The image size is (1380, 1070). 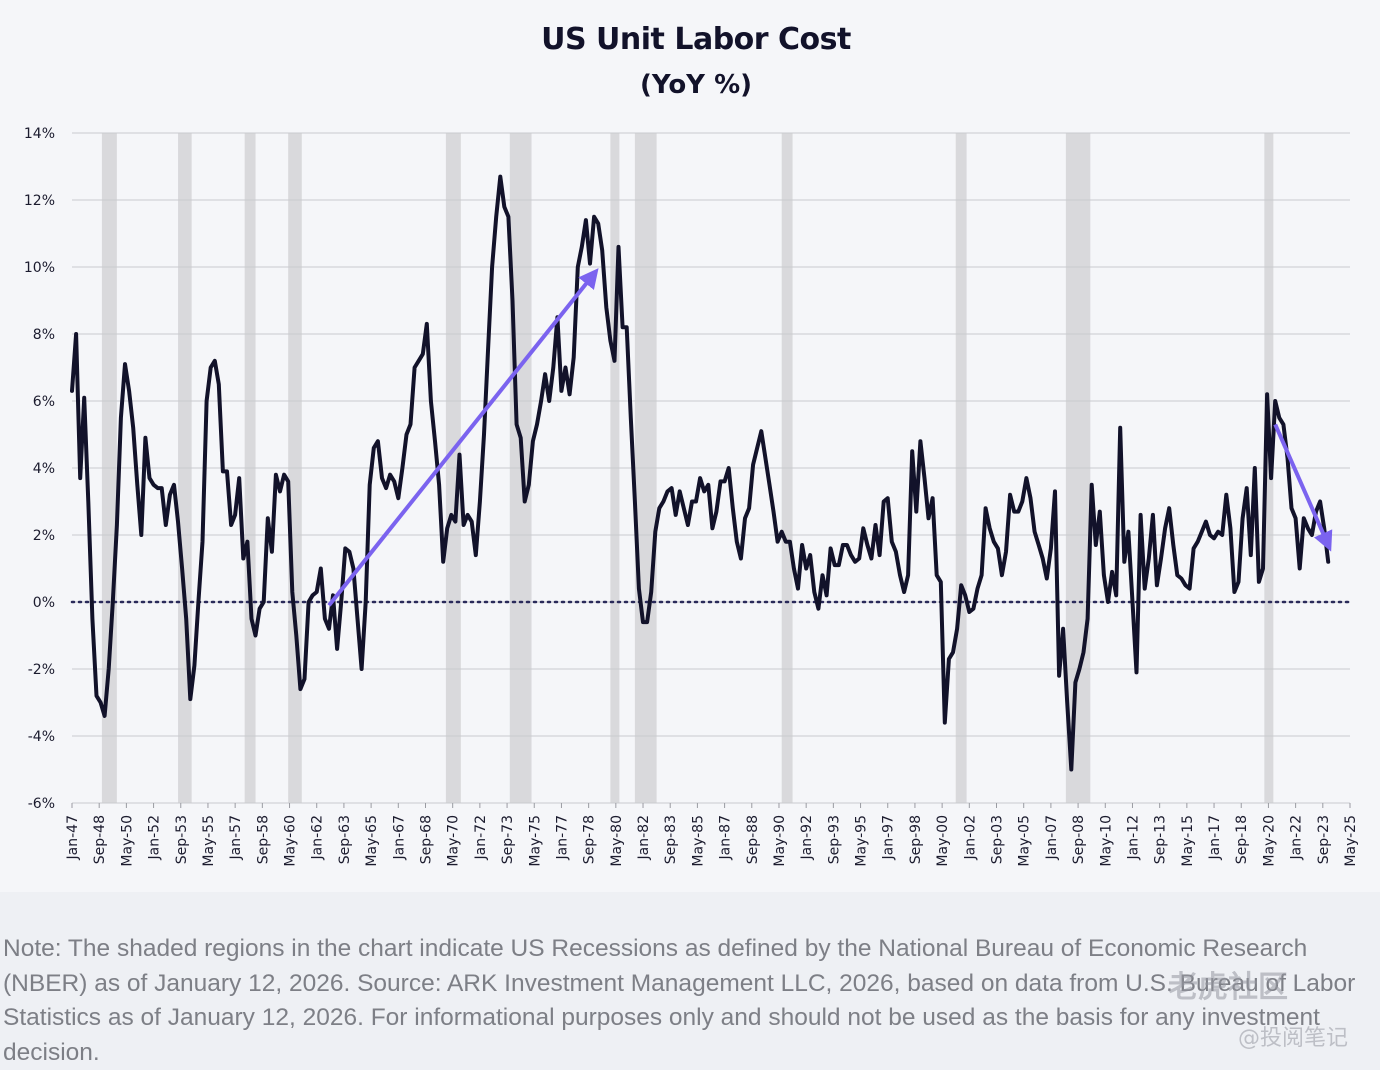 What do you see at coordinates (1188, 841) in the screenshot?
I see `x-tick-label: May-15` at bounding box center [1188, 841].